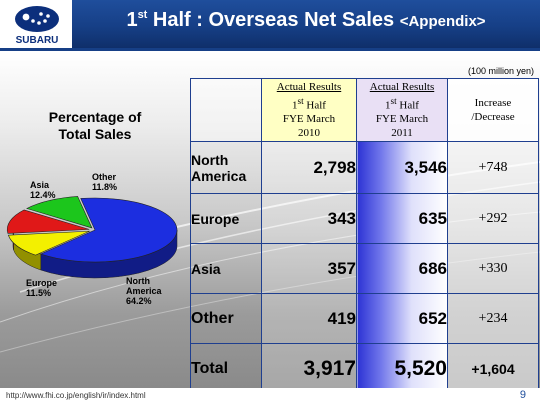 The width and height of the screenshot is (540, 405). I want to click on footer, so click(270, 396).